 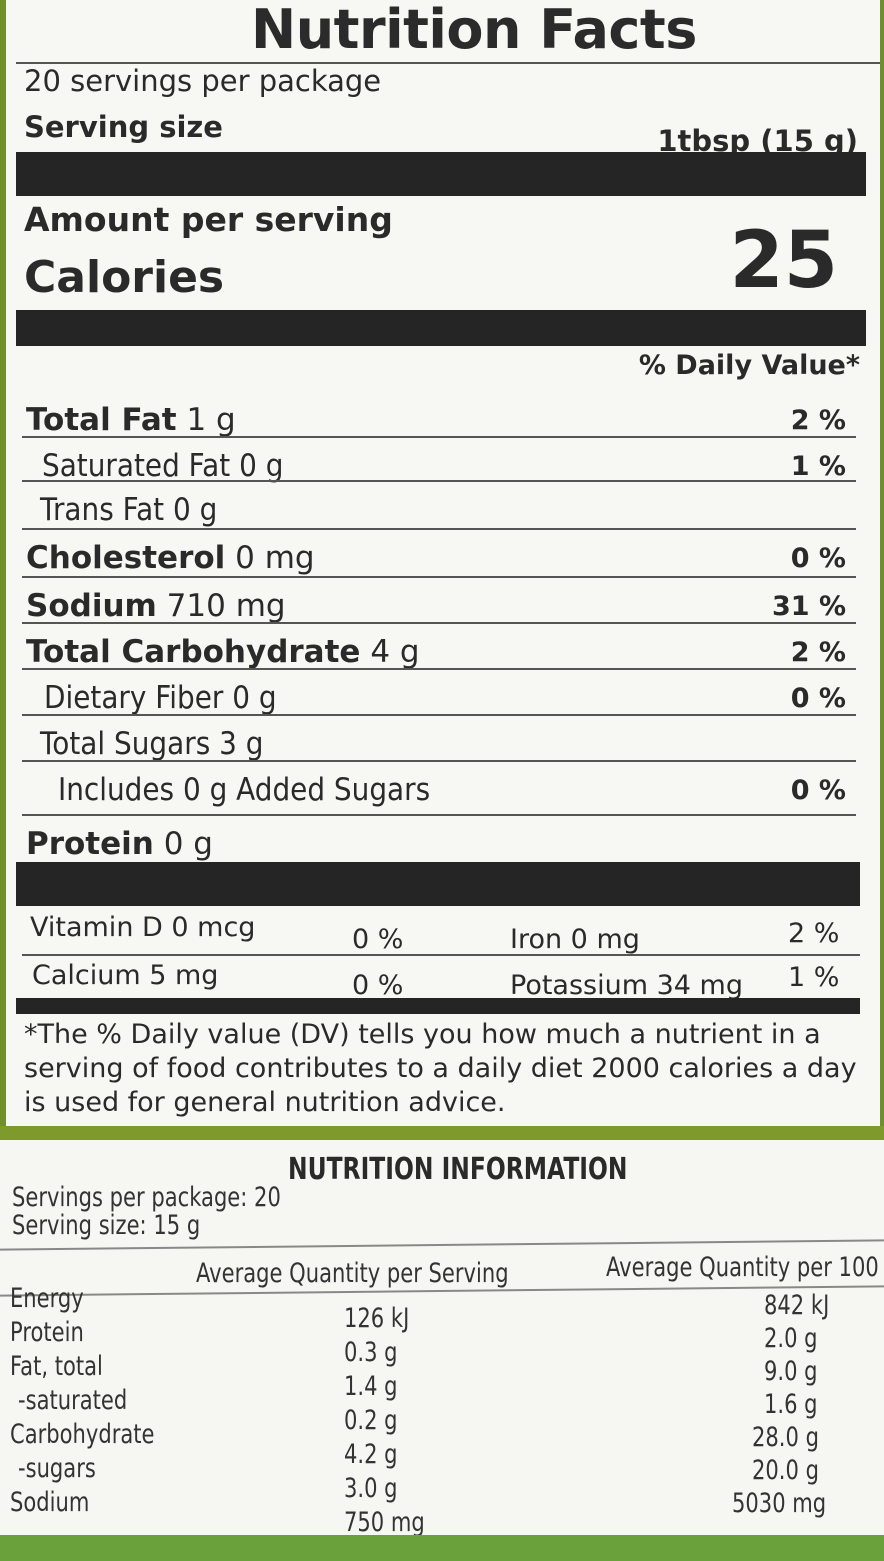 I want to click on nutrient-name: Protein, so click(x=90, y=844).